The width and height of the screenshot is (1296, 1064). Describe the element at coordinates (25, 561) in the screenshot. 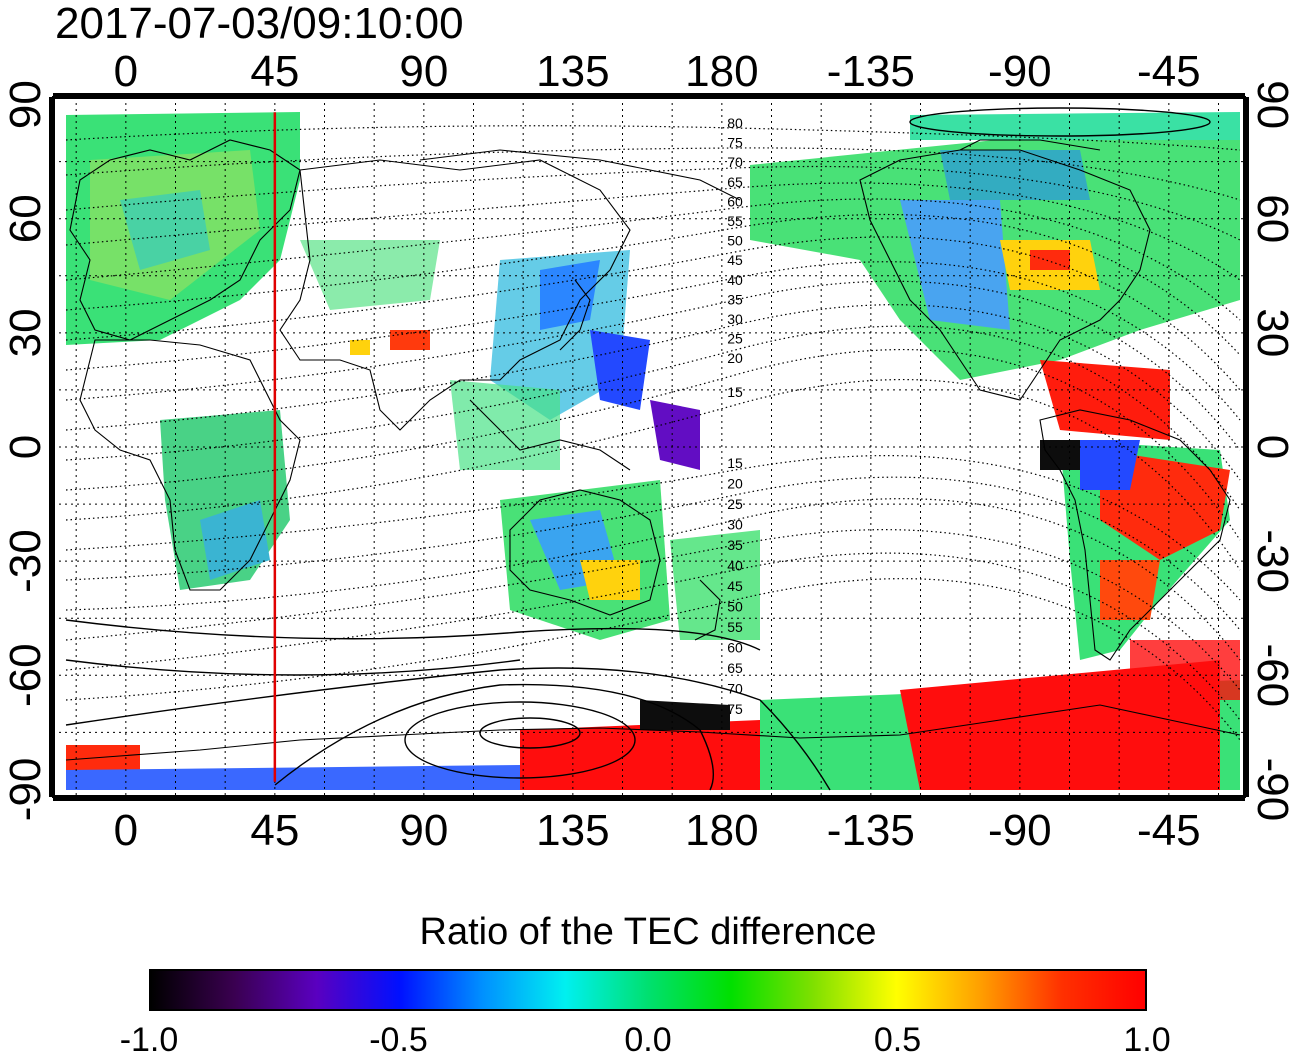

I see `left-latitude-tick-label: -30` at that location.